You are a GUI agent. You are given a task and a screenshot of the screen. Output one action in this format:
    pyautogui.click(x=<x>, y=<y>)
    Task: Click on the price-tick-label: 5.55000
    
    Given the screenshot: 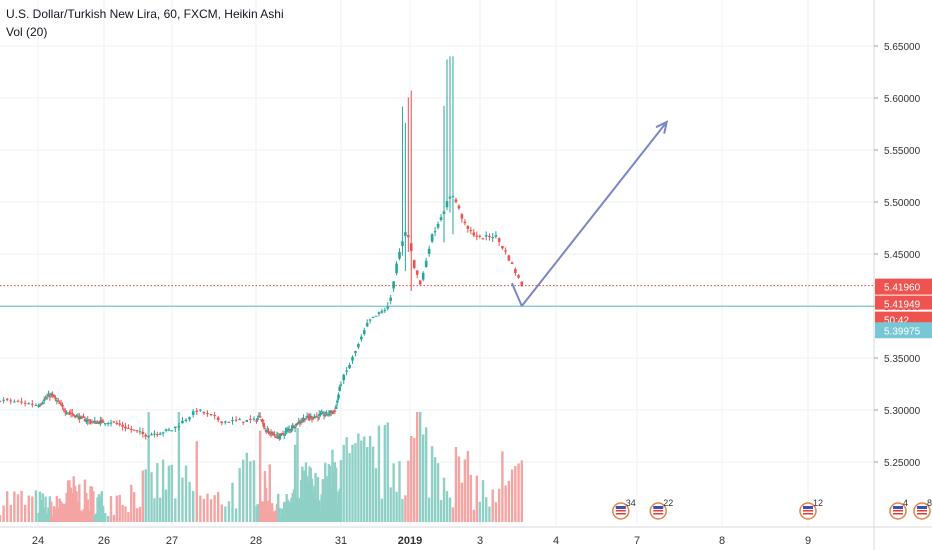 What is the action you would take?
    pyautogui.click(x=902, y=151)
    